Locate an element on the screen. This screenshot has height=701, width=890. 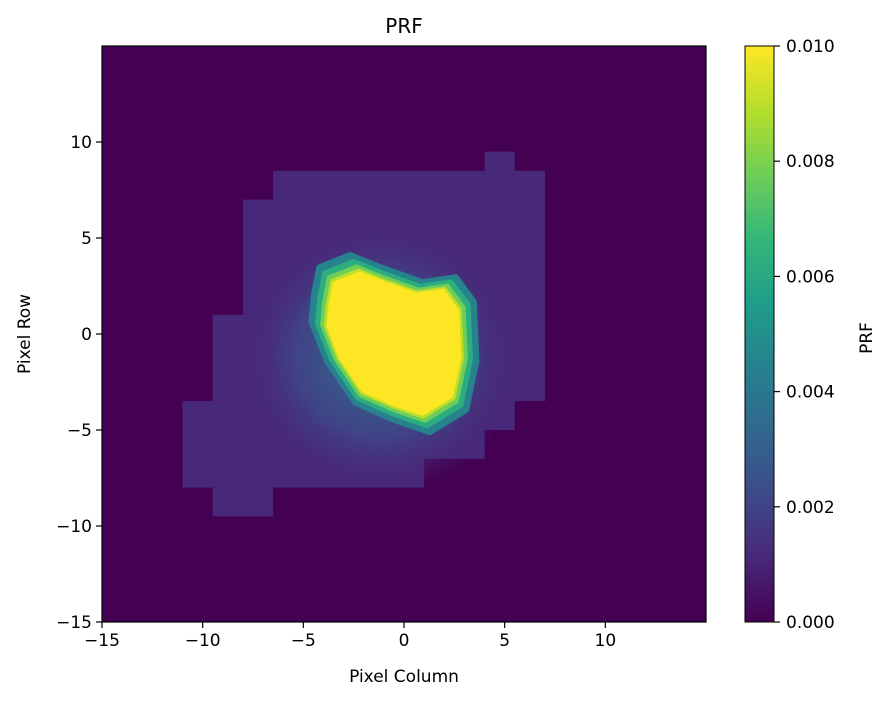
prf-support-cell is located at coordinates (243, 502).